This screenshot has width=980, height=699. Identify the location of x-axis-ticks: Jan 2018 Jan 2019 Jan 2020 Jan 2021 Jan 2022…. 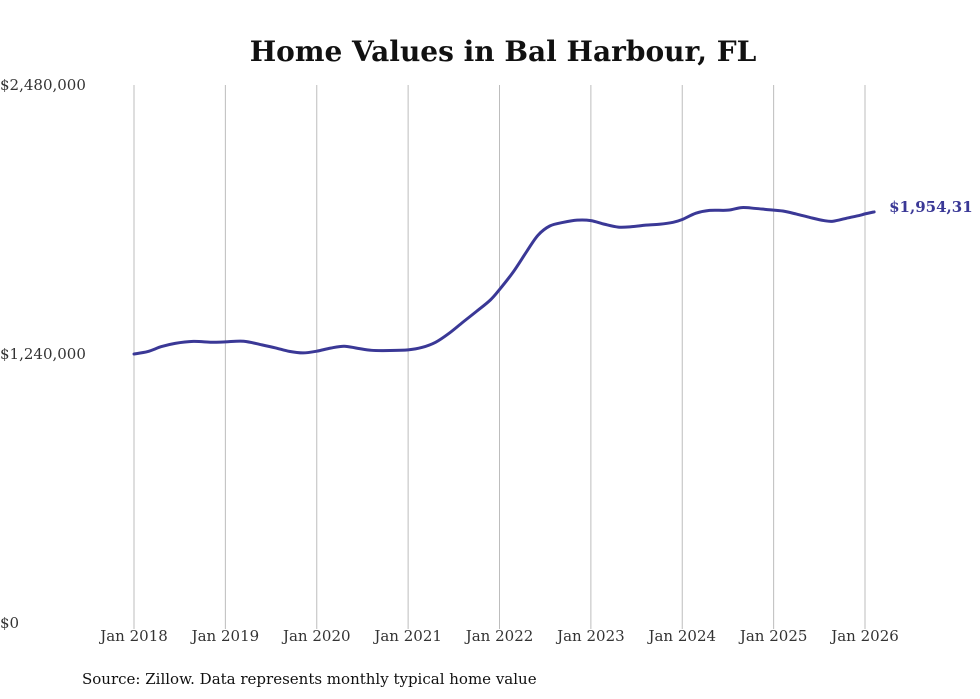
(498, 636).